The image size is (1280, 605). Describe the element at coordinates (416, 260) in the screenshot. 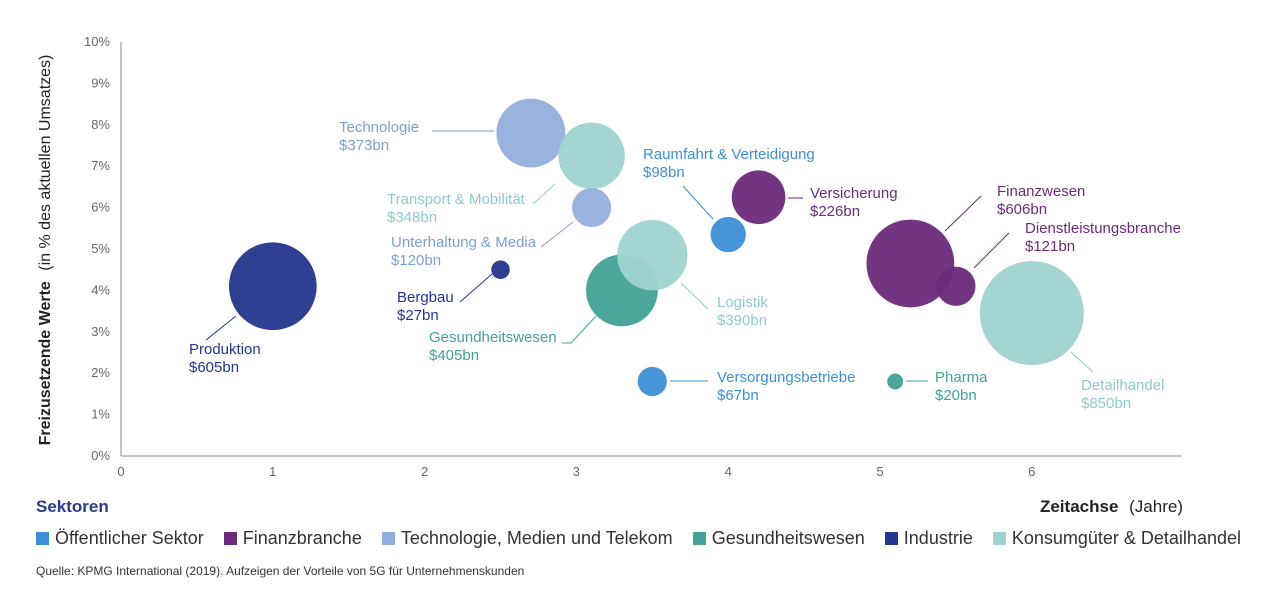

I see `bubble-label-value: $120bn` at that location.